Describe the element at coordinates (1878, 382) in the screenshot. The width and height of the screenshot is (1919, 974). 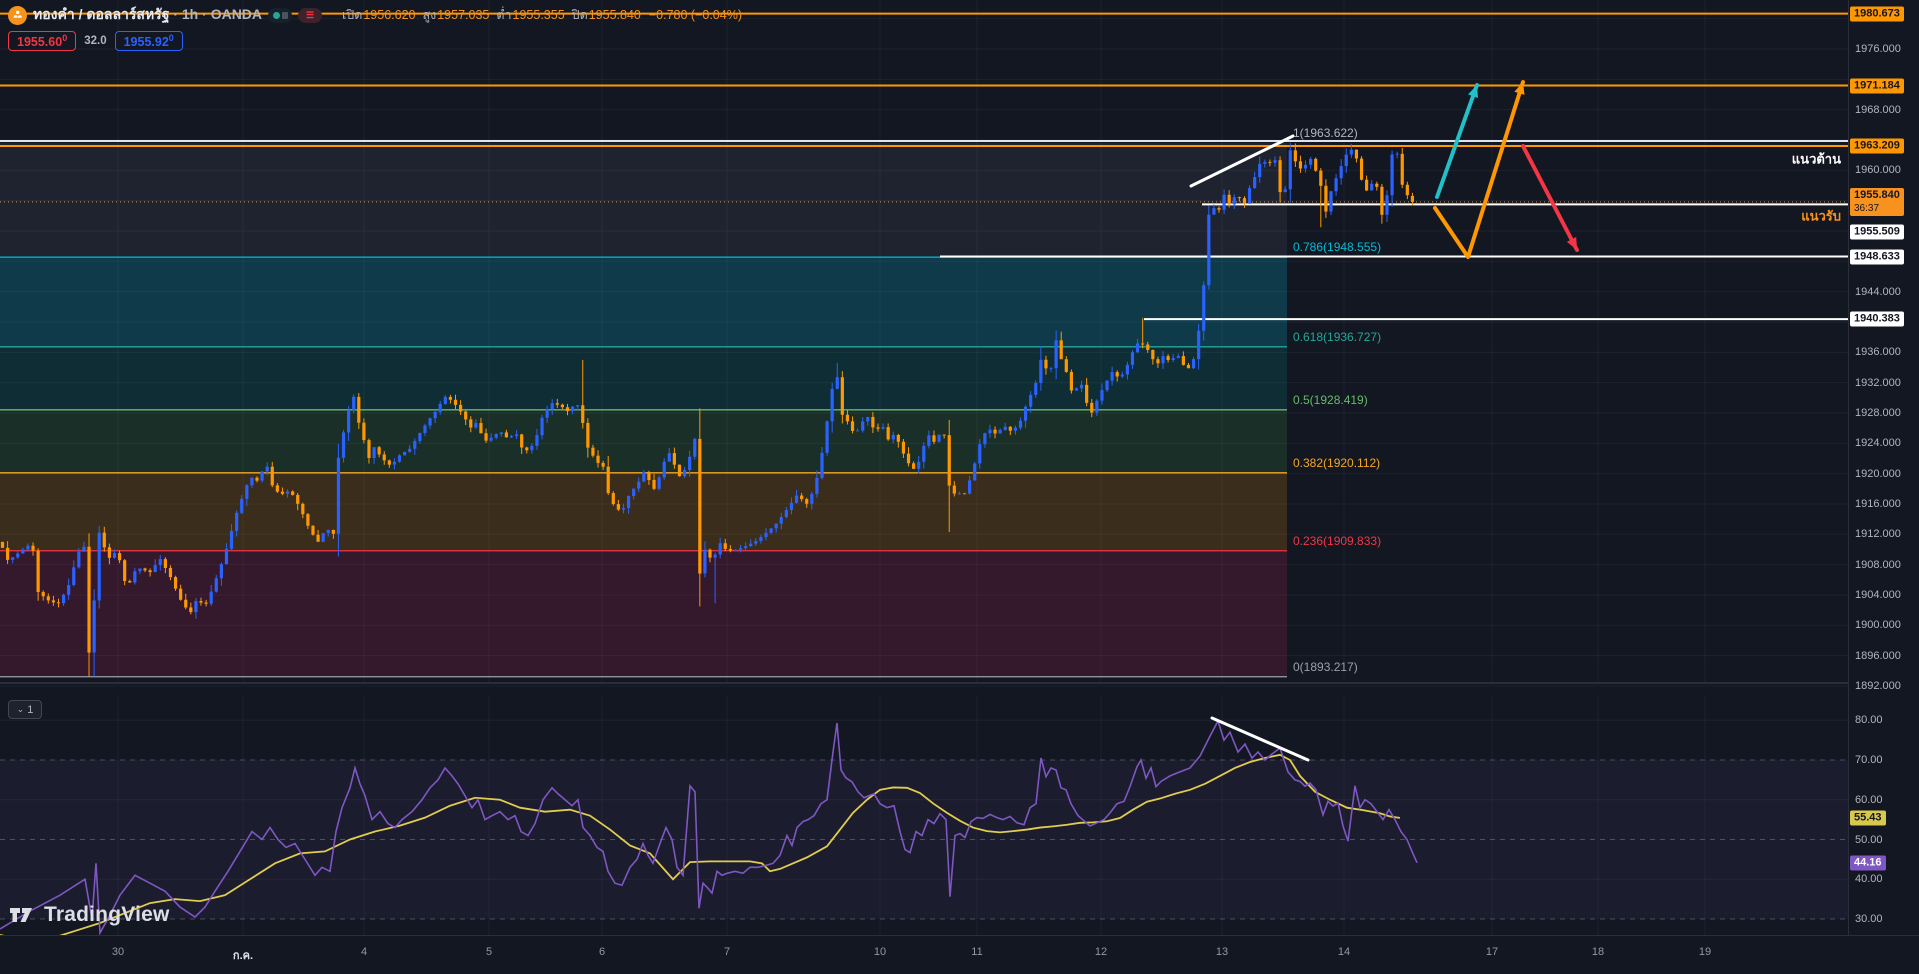
I see `price-axis-label: 1932.000` at that location.